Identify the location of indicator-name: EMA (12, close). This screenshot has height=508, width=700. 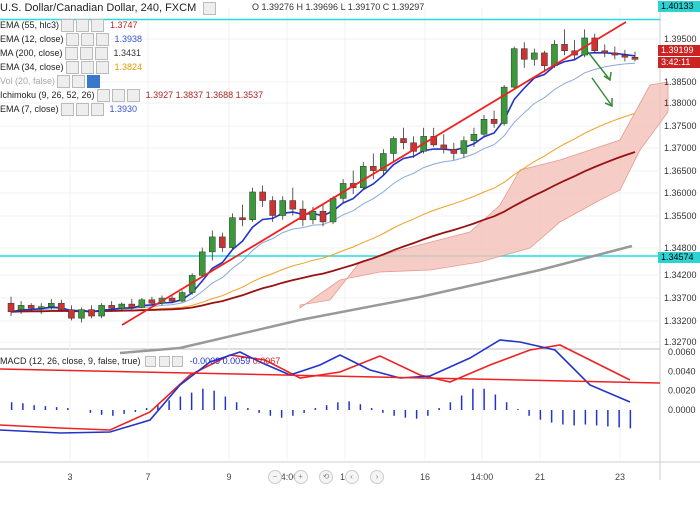
(32, 39).